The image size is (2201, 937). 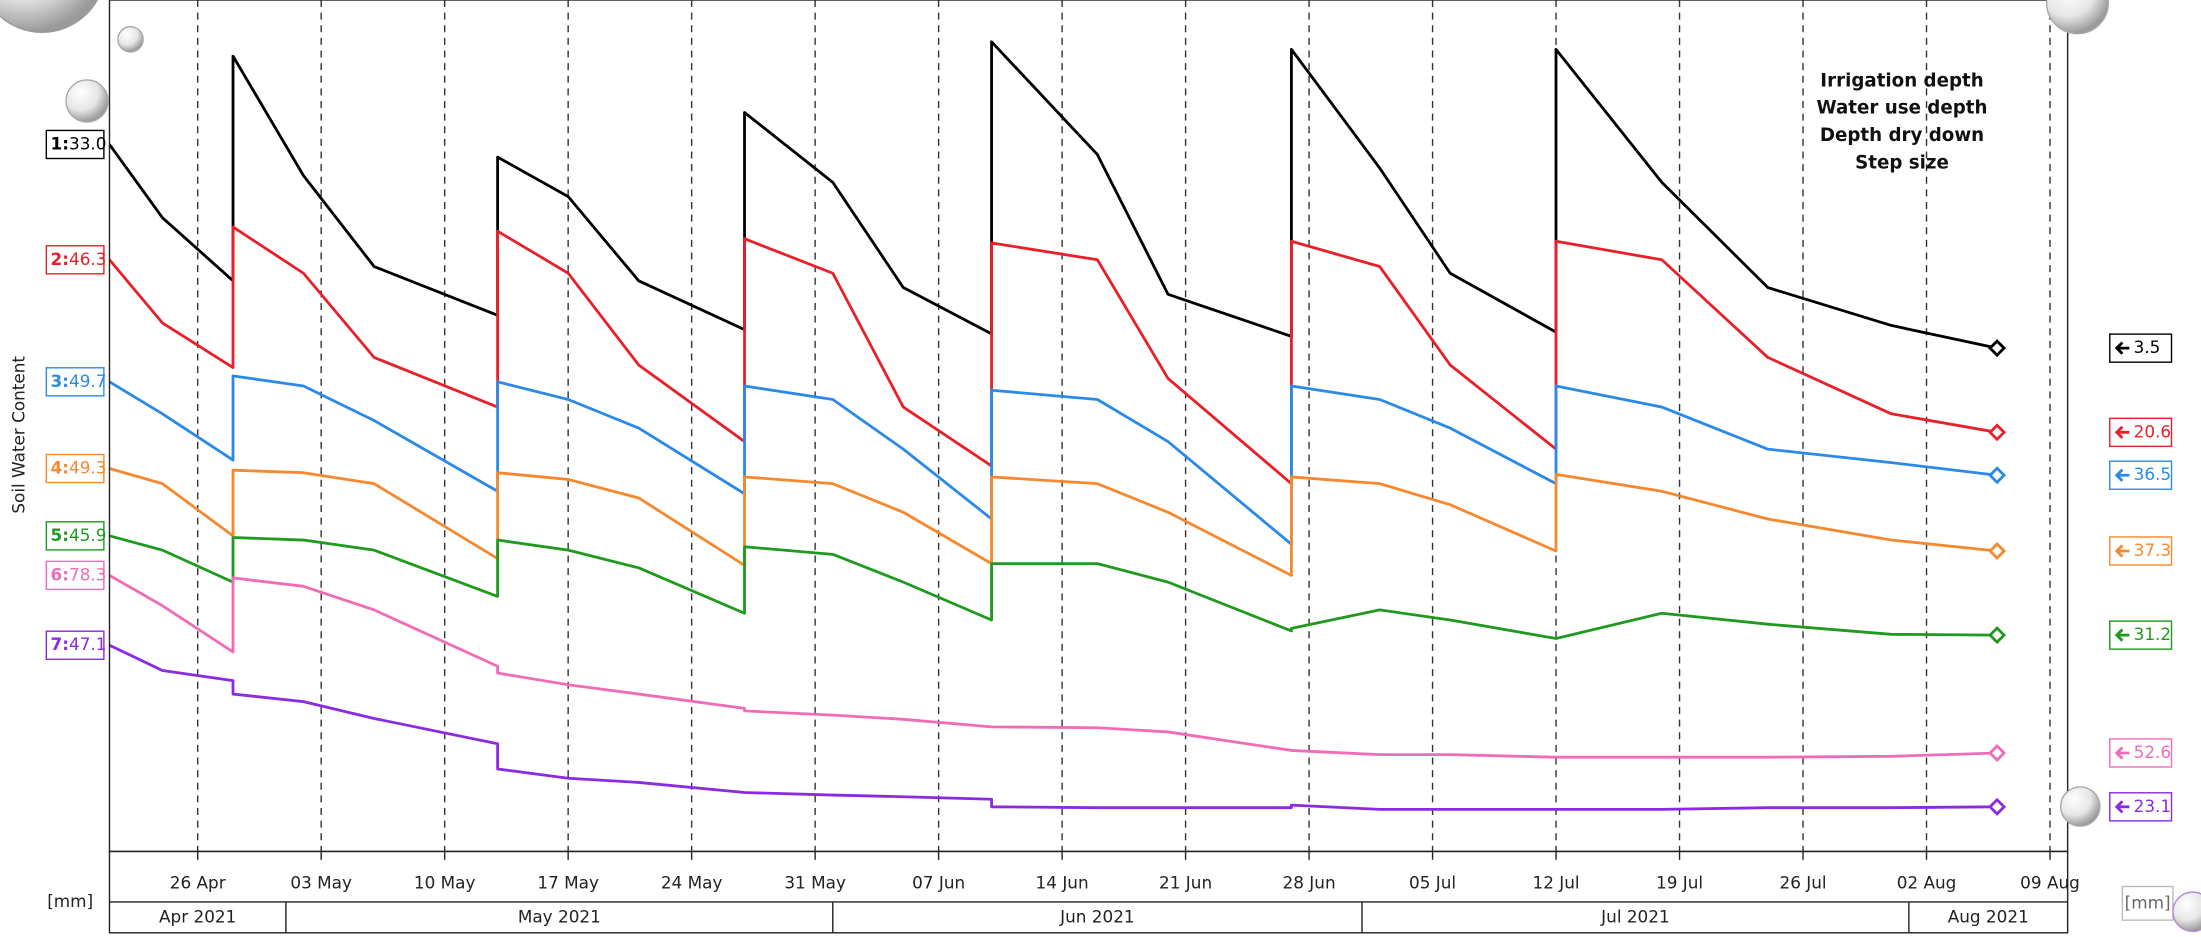 I want to click on series-name: 5:, so click(x=60, y=535).